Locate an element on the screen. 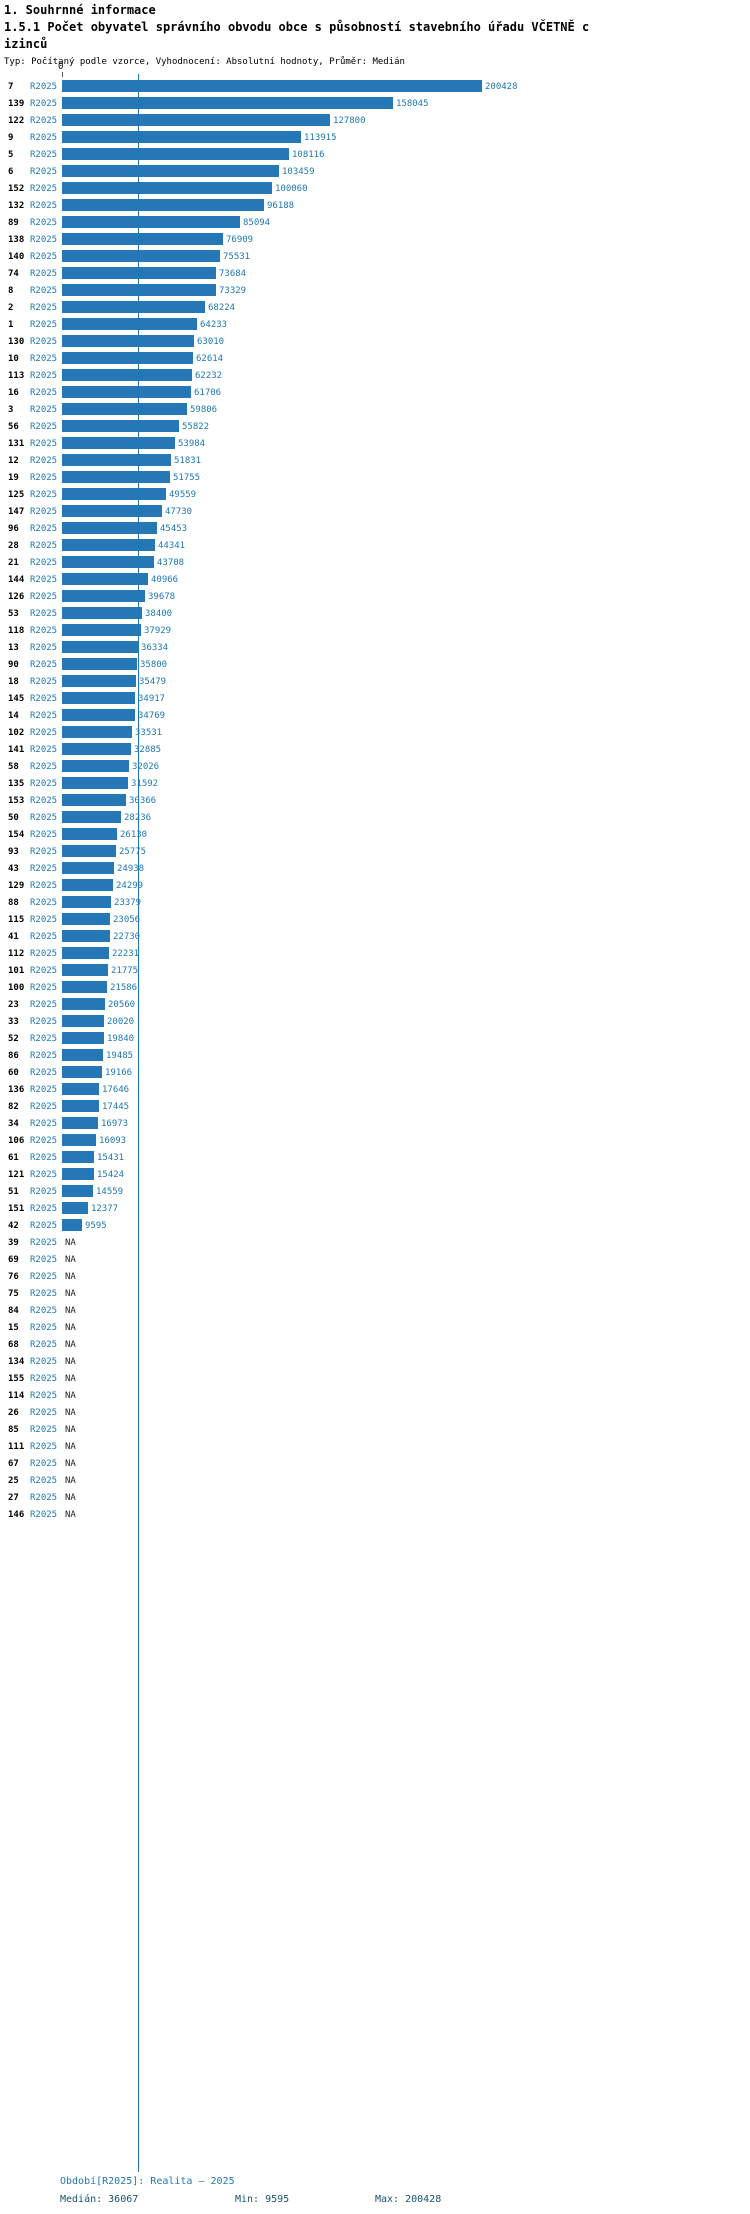 Image resolution: width=750 pixels, height=2214 pixels. row-id-label: 85 is located at coordinates (13, 1429).